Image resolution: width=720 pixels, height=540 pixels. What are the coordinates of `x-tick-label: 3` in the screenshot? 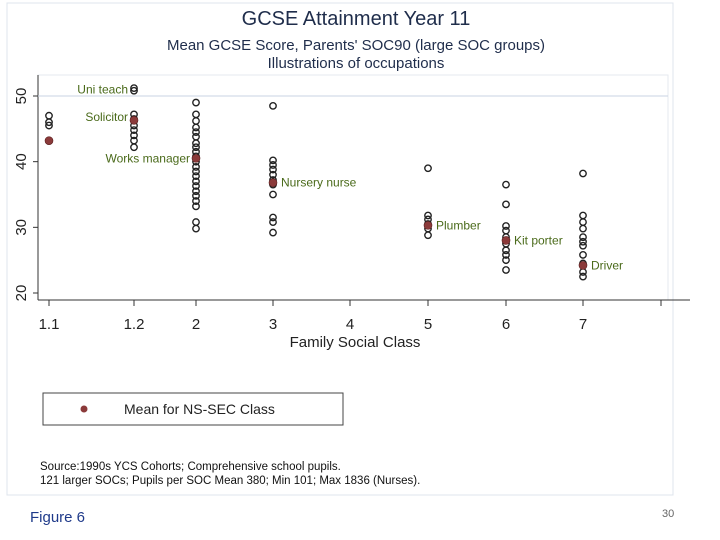 It's located at (273, 324).